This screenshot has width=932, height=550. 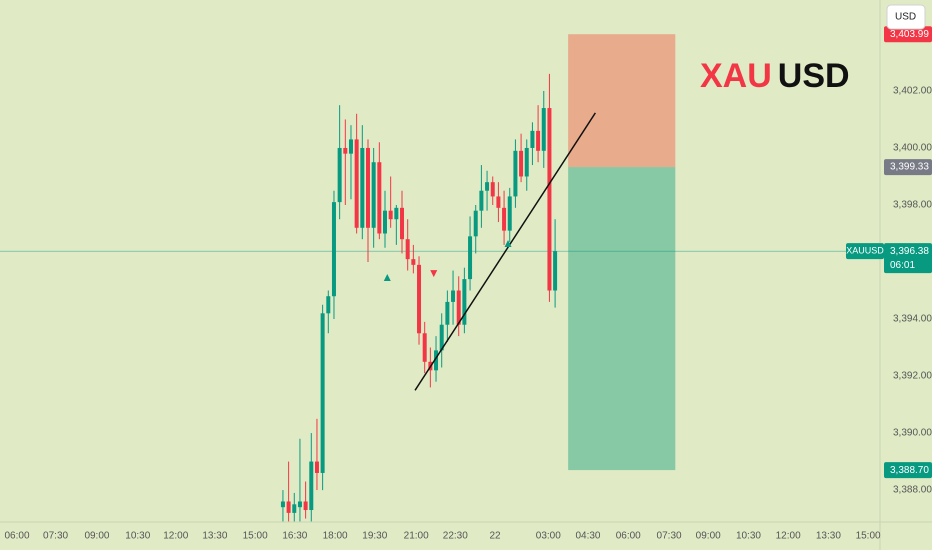 I want to click on last-price-tag-box, so click(x=908, y=258).